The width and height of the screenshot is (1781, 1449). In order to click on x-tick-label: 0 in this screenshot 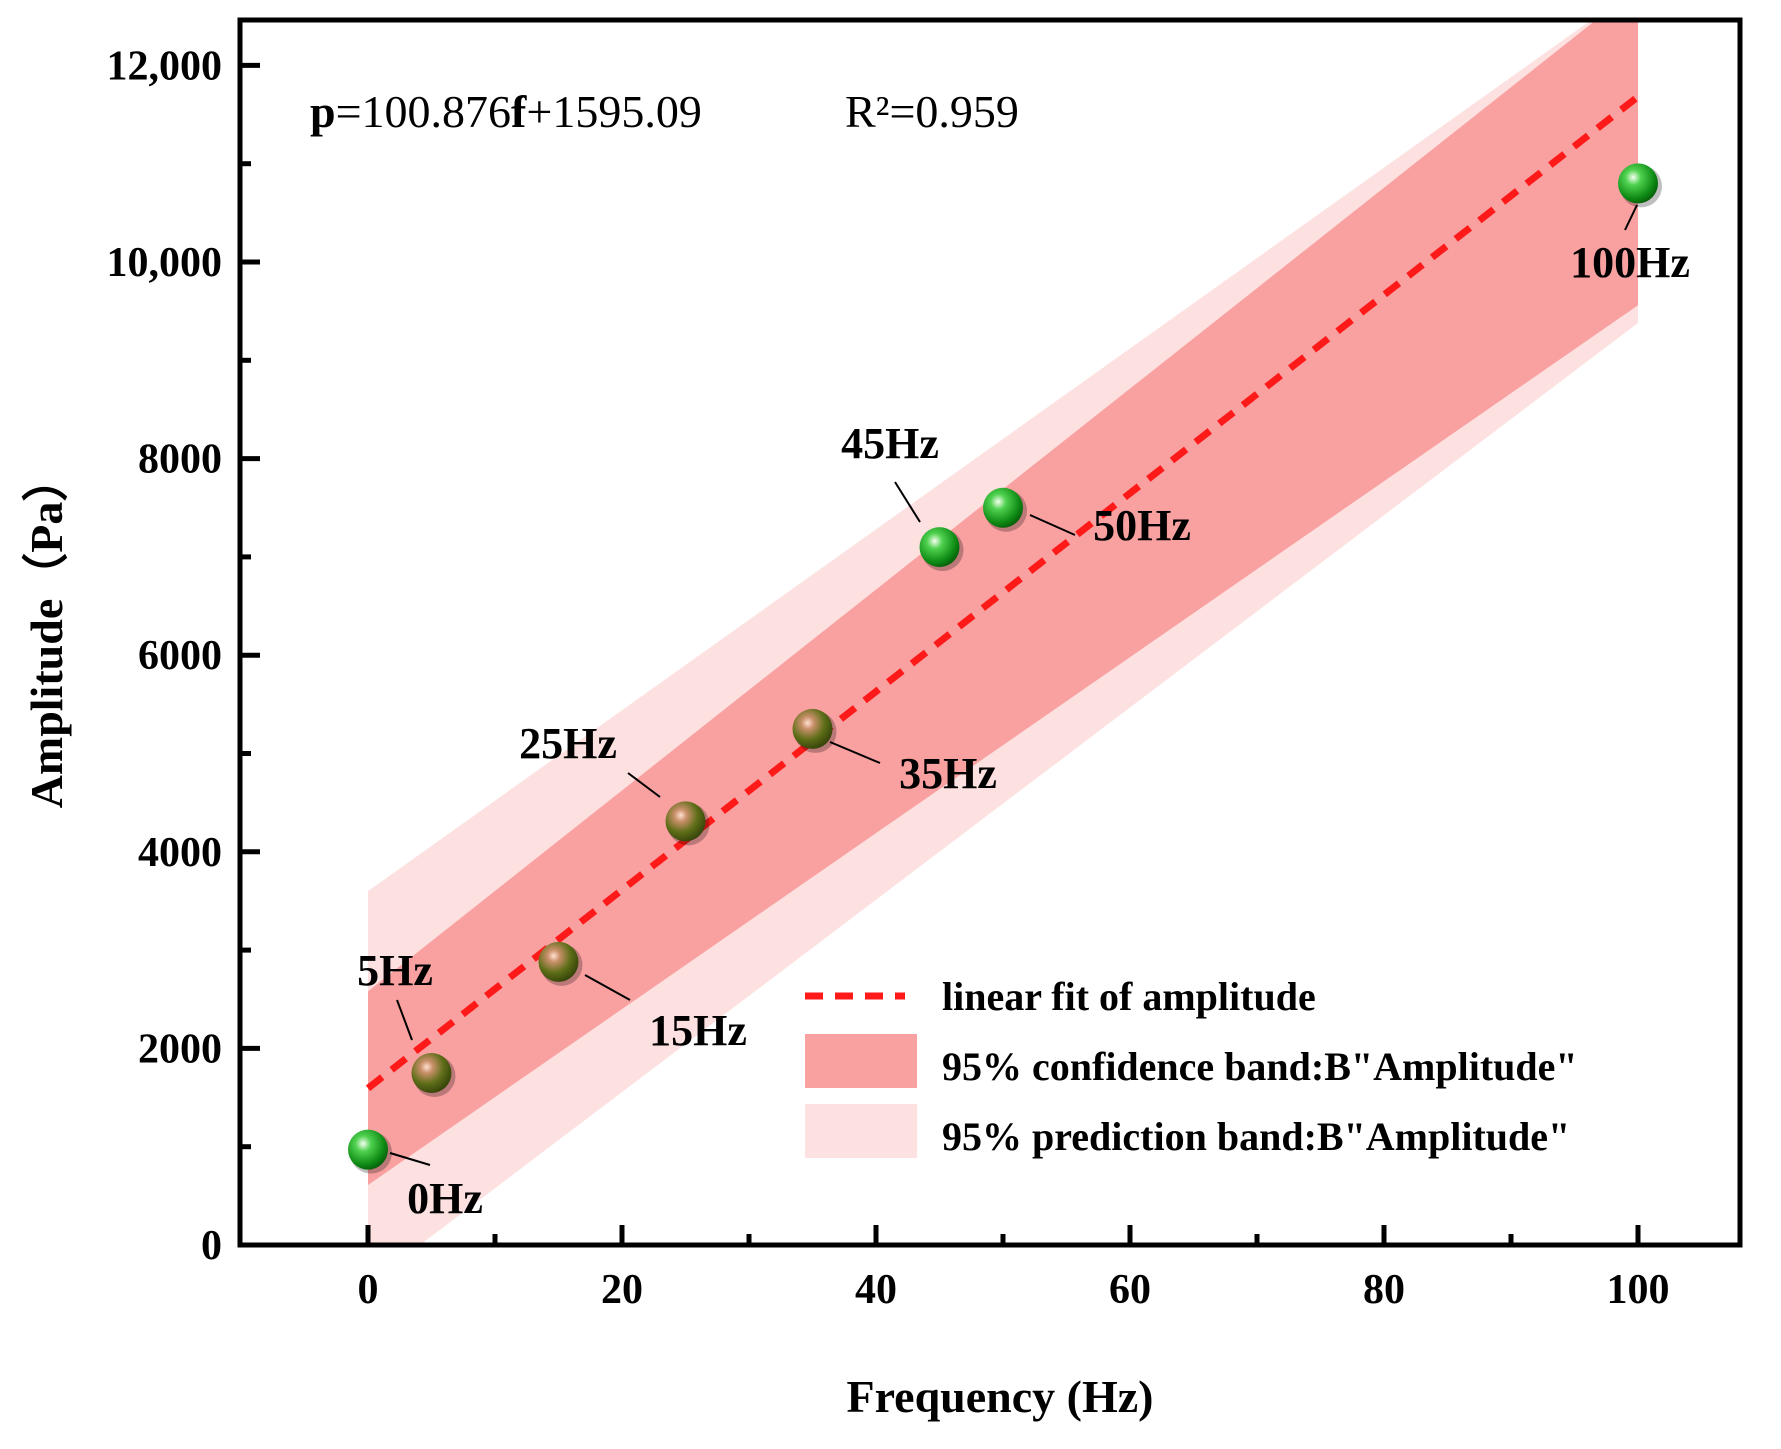, I will do `click(368, 1290)`.